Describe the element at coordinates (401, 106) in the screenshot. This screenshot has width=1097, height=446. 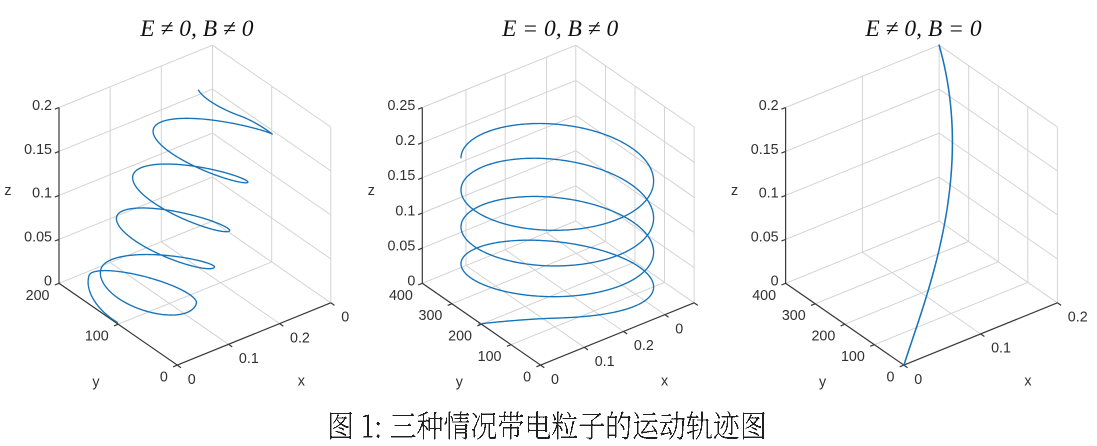
I see `svg-text: 0.25` at that location.